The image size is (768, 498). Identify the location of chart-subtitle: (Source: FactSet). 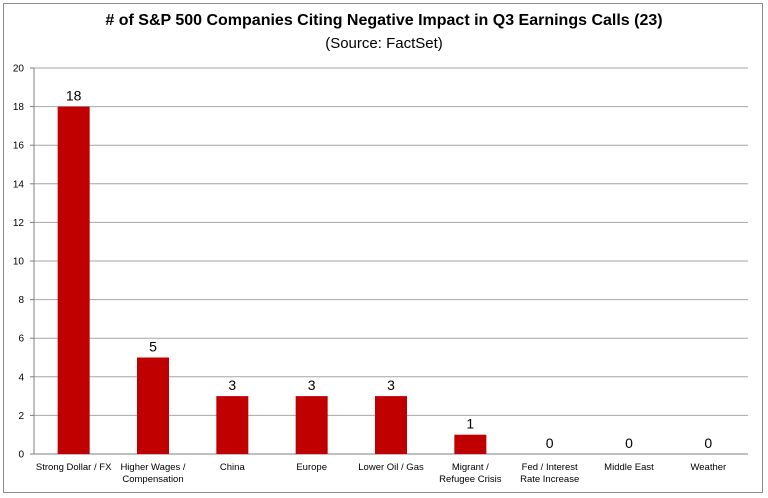
(384, 43).